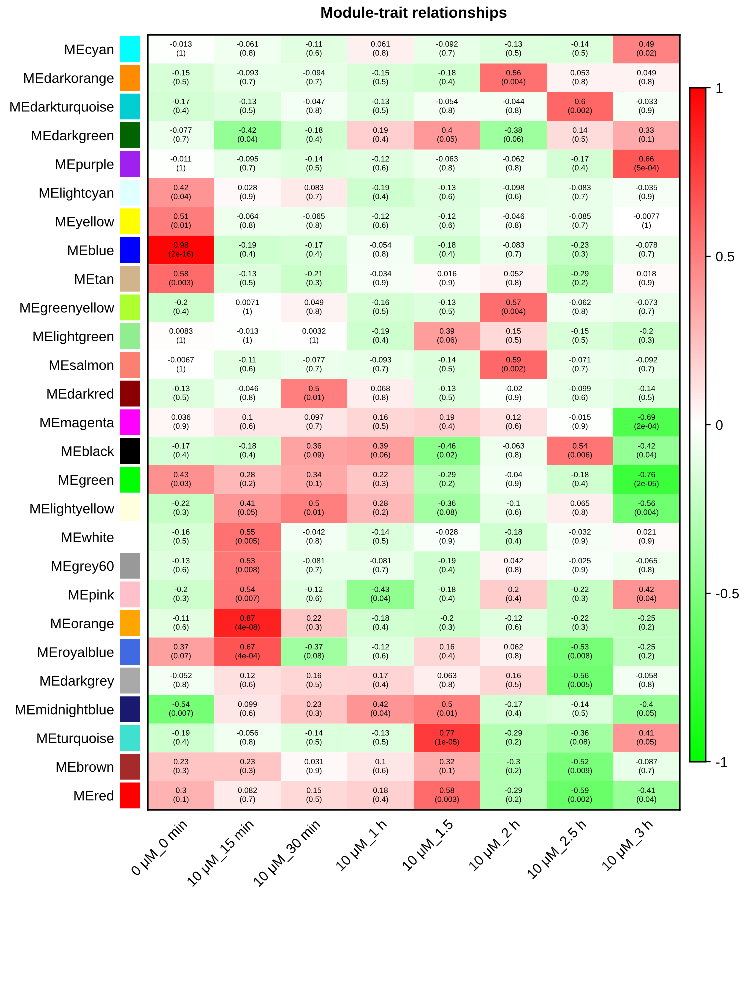 The width and height of the screenshot is (748, 998). What do you see at coordinates (414, 14) in the screenshot?
I see `chart-title: Module-trait relationships` at bounding box center [414, 14].